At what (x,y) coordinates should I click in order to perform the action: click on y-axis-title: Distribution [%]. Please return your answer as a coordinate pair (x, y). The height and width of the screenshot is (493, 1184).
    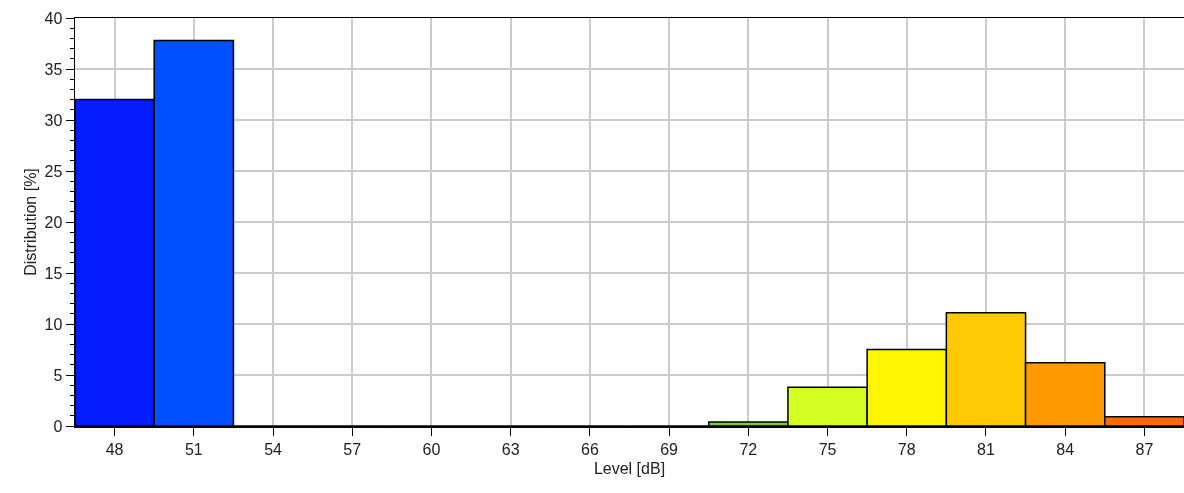
    Looking at the image, I should click on (30, 222).